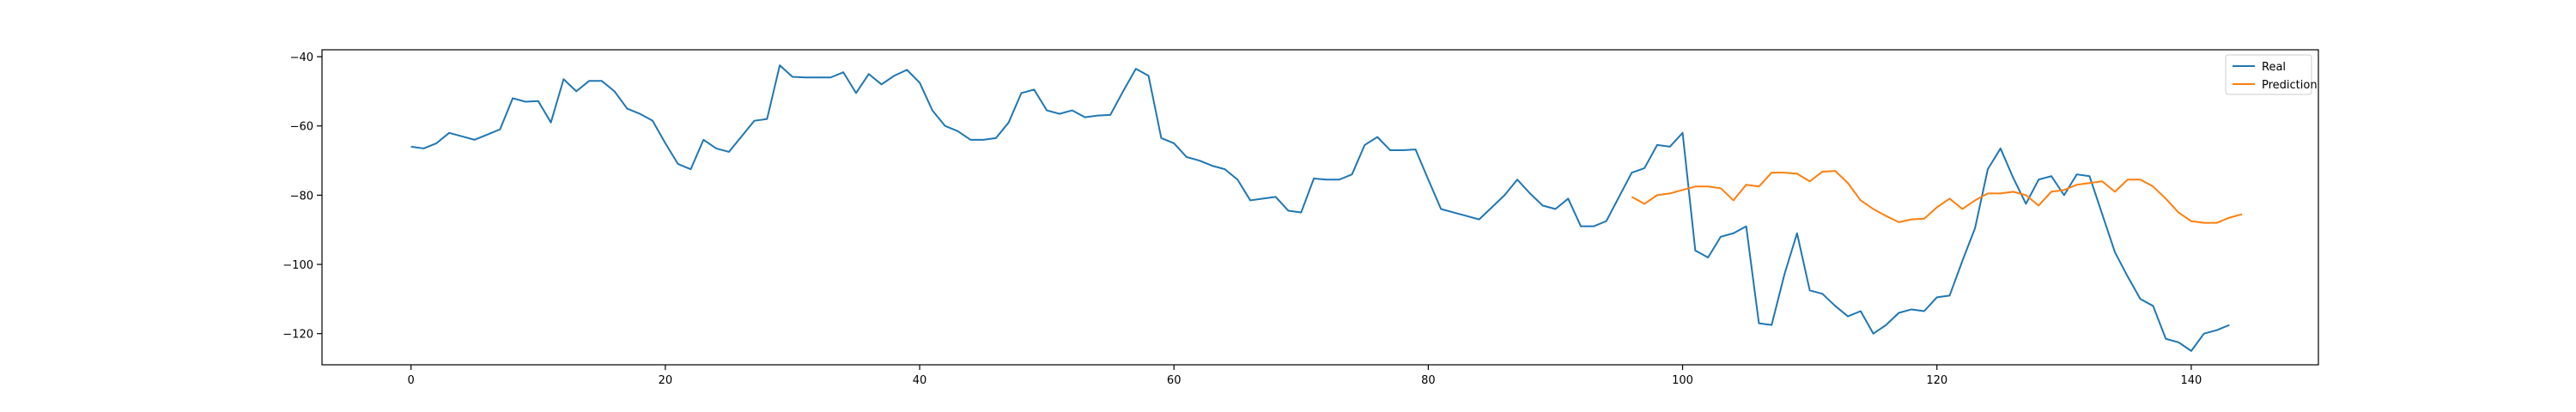  Describe the element at coordinates (1174, 380) in the screenshot. I see `x-tick-label: 60` at that location.